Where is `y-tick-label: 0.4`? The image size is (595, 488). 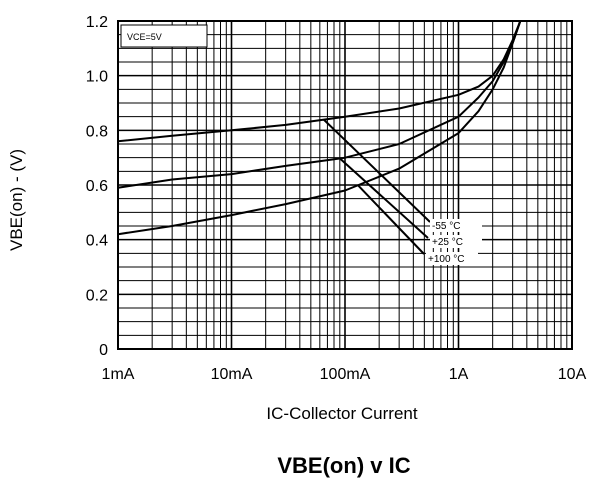
y-tick-label: 0.4 is located at coordinates (97, 241).